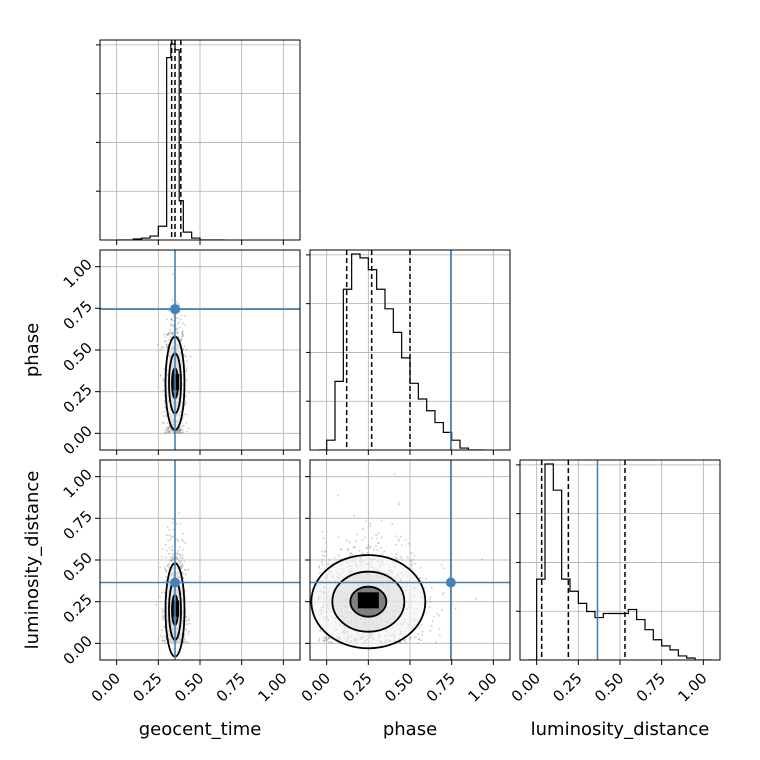  Describe the element at coordinates (147, 687) in the screenshot. I see `x-tick-label: 0.25` at that location.